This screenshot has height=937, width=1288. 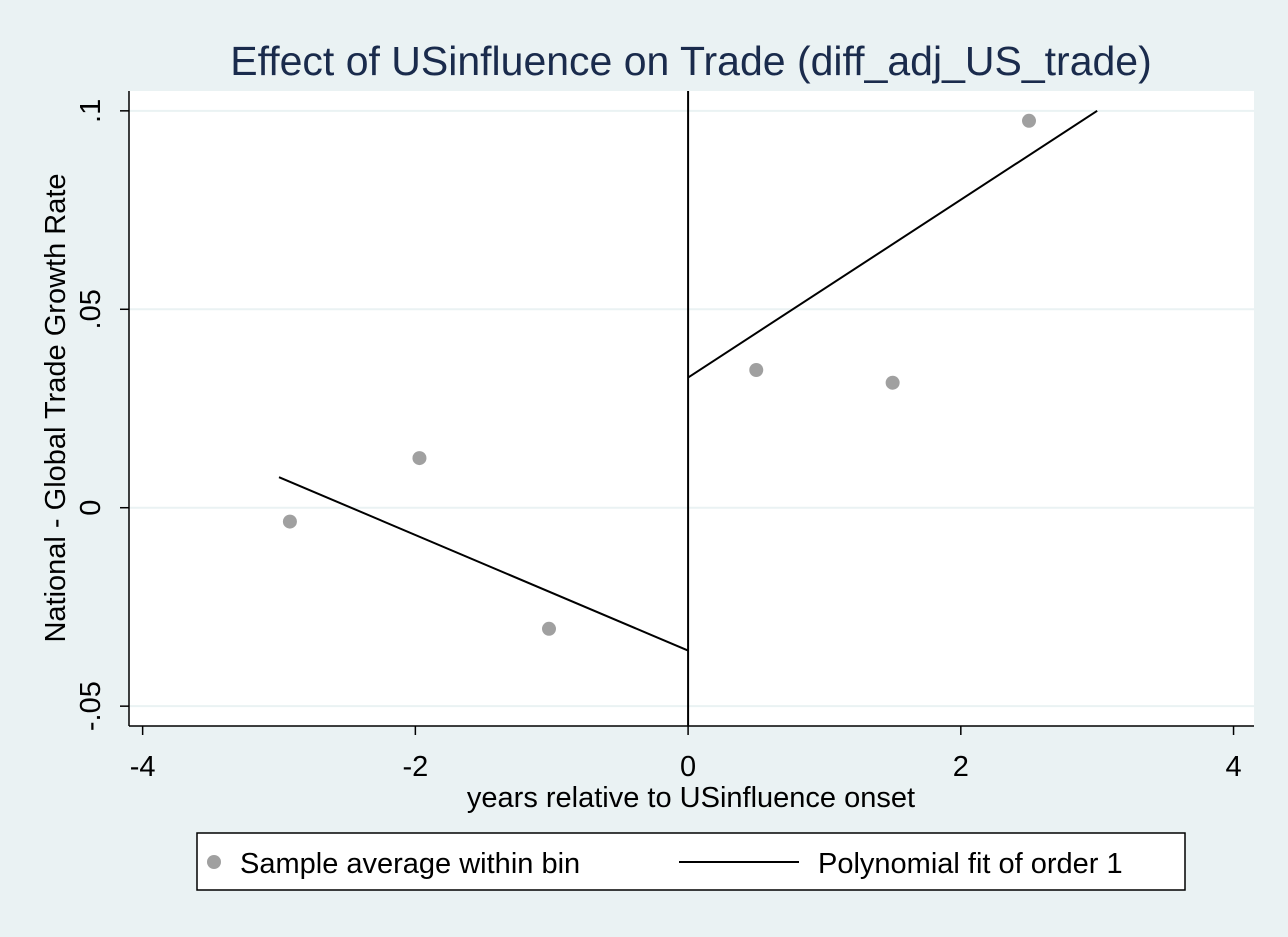 I want to click on x-tick-label-0: -4, so click(x=143, y=767).